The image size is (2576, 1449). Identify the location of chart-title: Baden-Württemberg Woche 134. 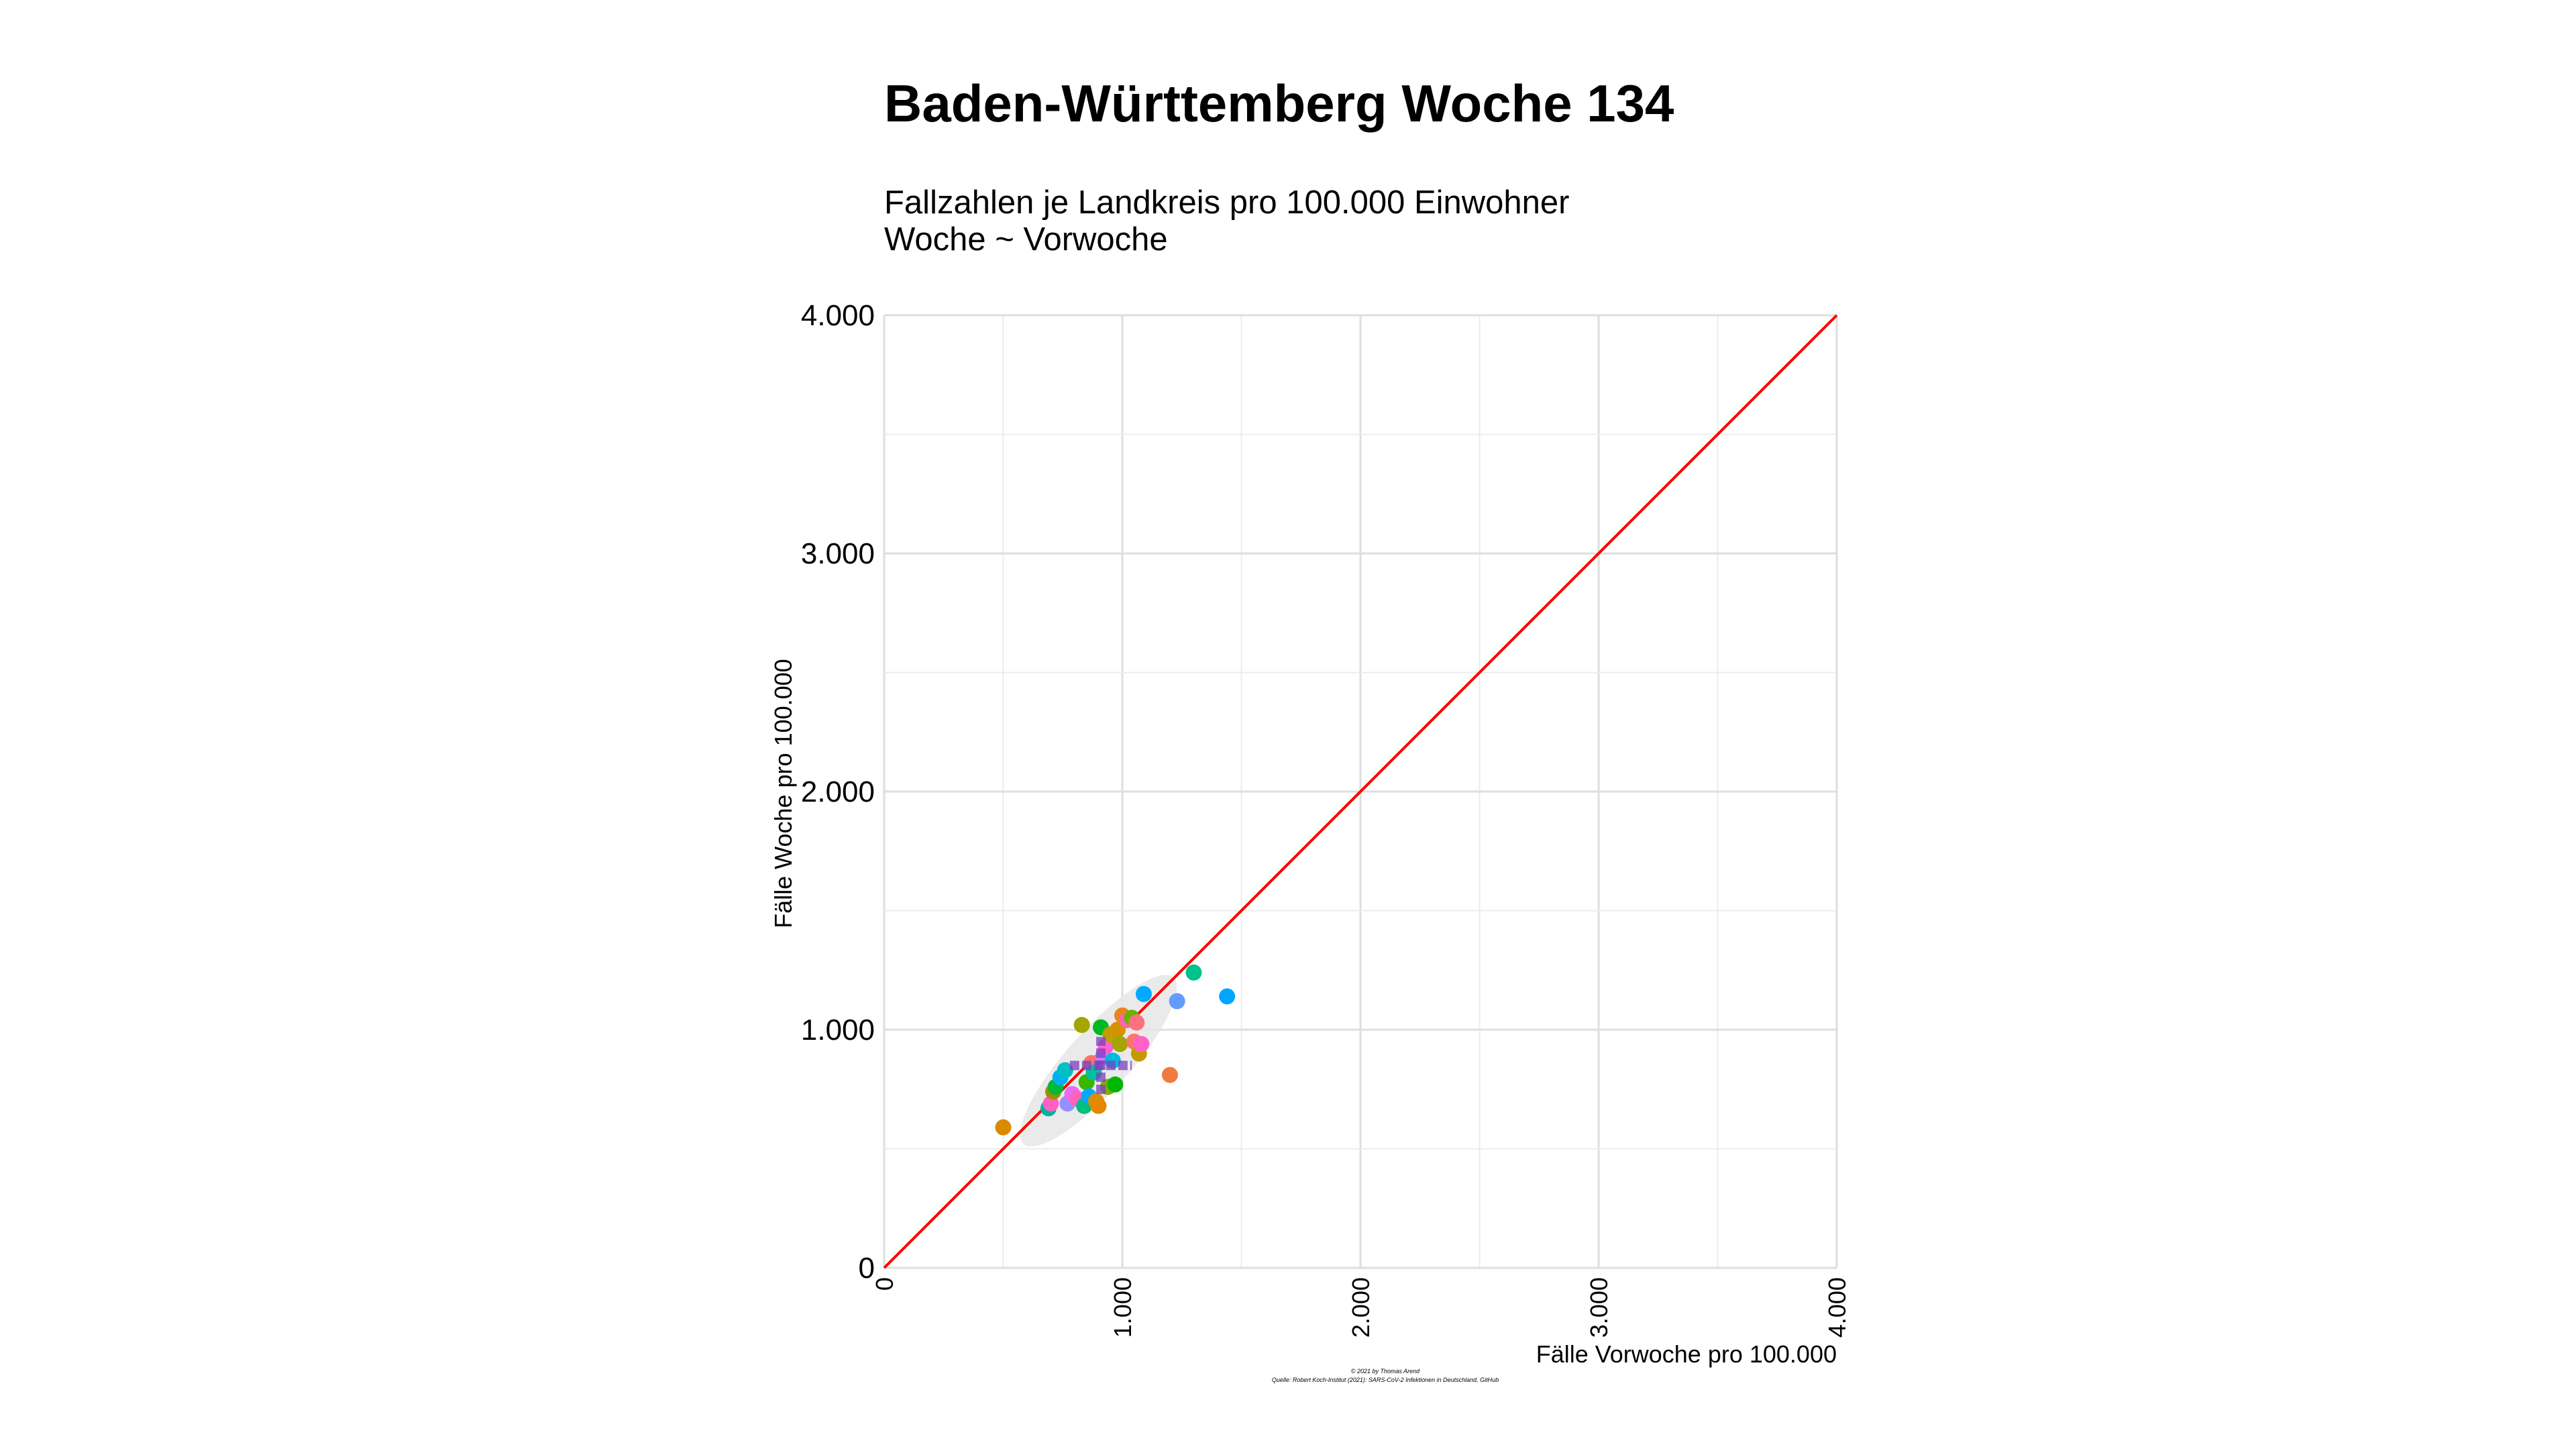
(1279, 103).